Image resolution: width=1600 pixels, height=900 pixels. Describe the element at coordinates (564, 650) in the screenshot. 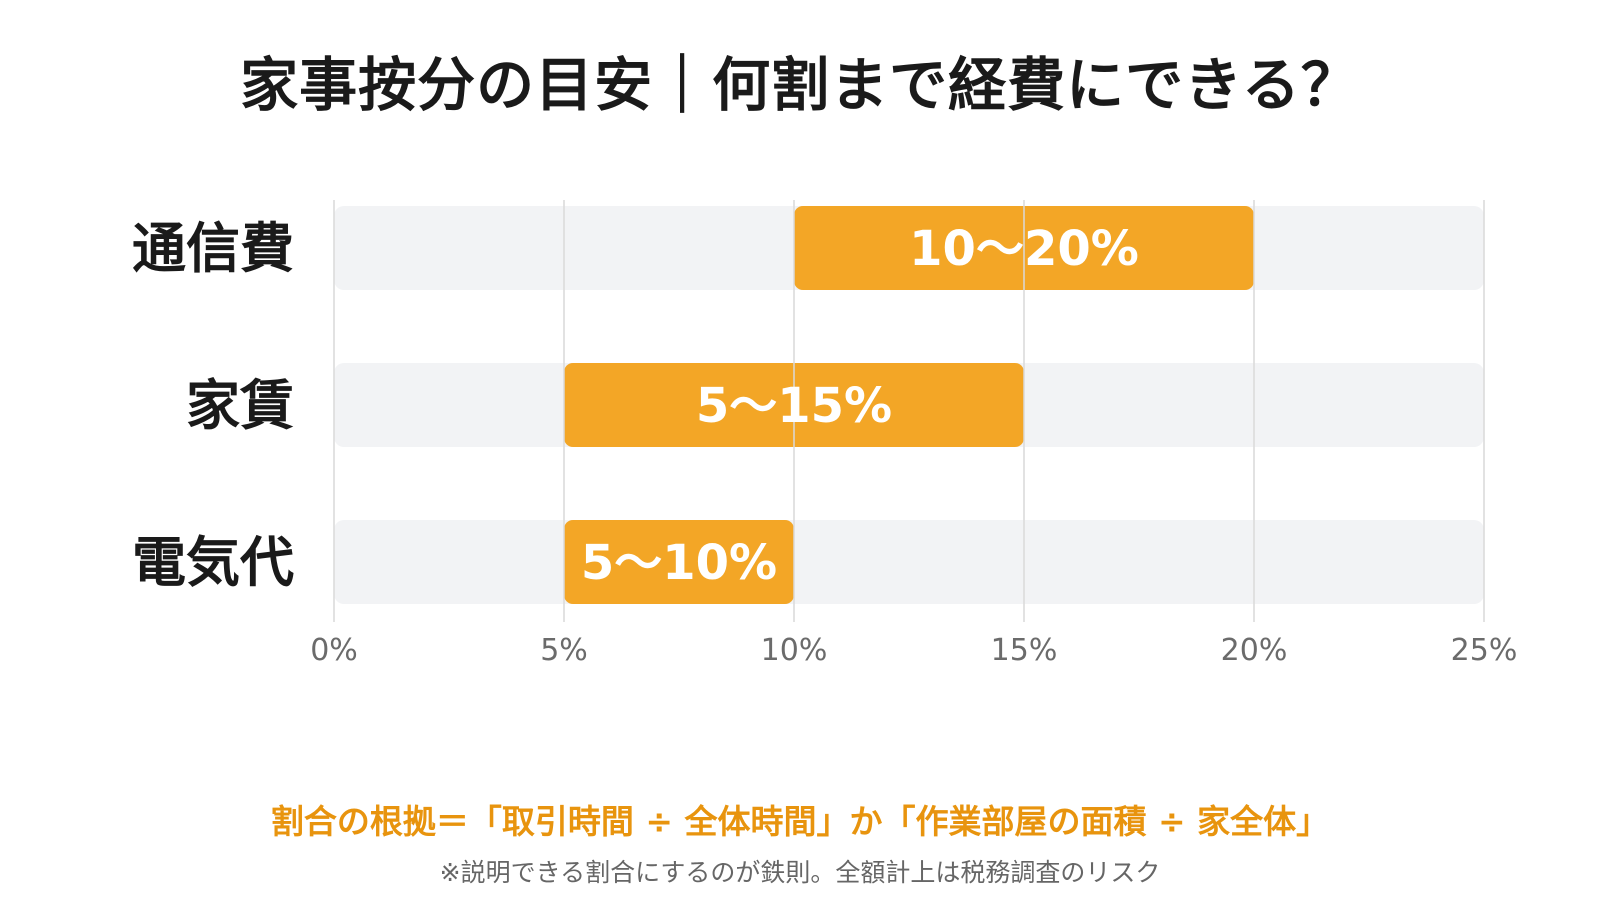

I see `x-tick-label: 5%` at that location.